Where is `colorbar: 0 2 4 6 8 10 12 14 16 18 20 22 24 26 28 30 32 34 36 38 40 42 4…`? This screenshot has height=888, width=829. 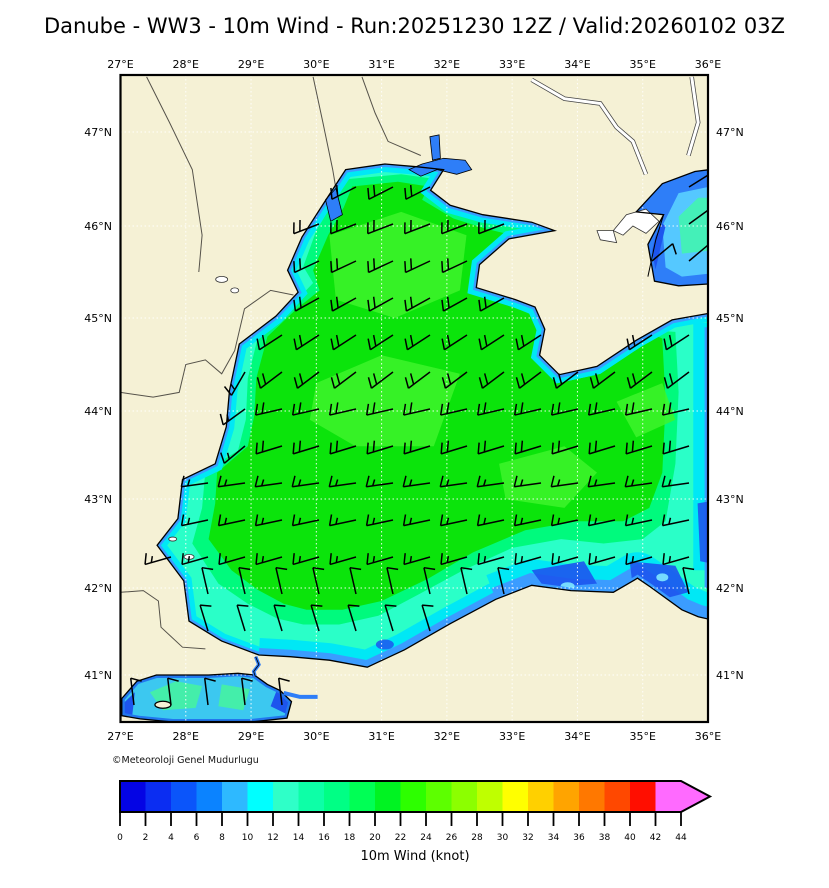
colorbar: 0 2 4 6 8 10 12 14 16 18 20 22 24 26 28 30 32 34 36 38 40 42 4… is located at coordinates (415, 811).